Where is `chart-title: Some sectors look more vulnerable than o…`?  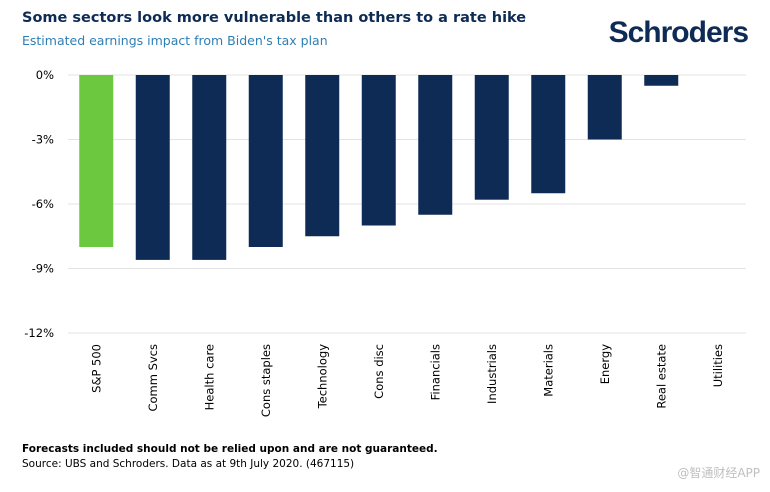 chart-title: Some sectors look more vulnerable than o… is located at coordinates (274, 18).